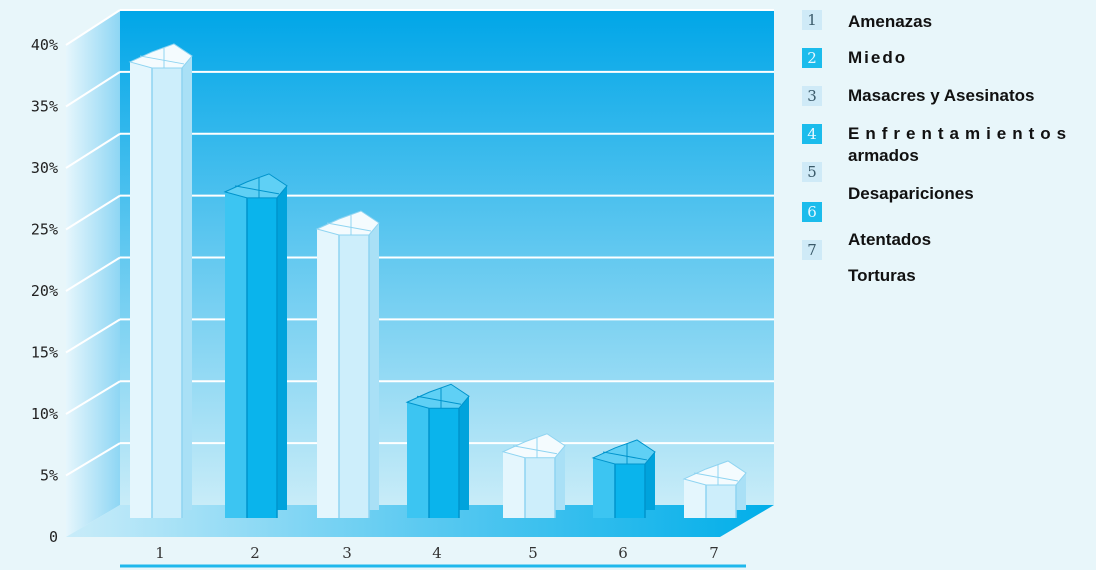 The image size is (1096, 570). I want to click on legend-label-miedo: Miedo, so click(878, 57).